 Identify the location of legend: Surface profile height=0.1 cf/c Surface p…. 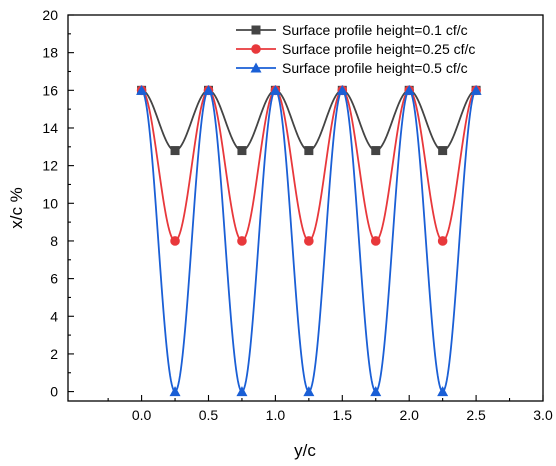
(355, 49).